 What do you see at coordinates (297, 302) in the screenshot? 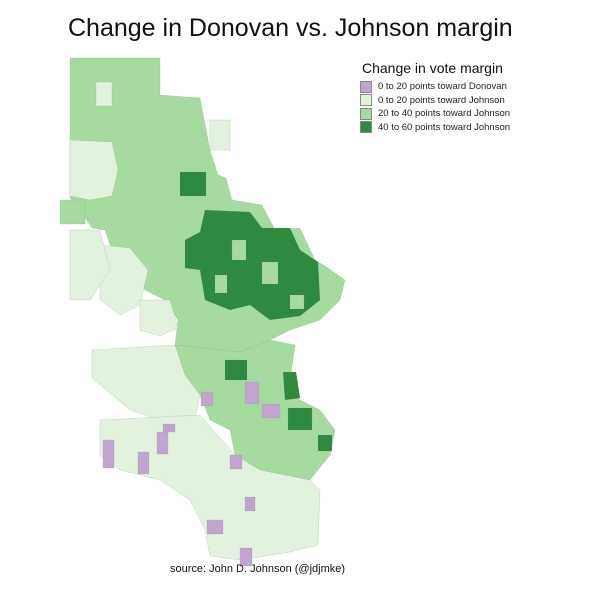
I see `ward-inner-mid-d` at bounding box center [297, 302].